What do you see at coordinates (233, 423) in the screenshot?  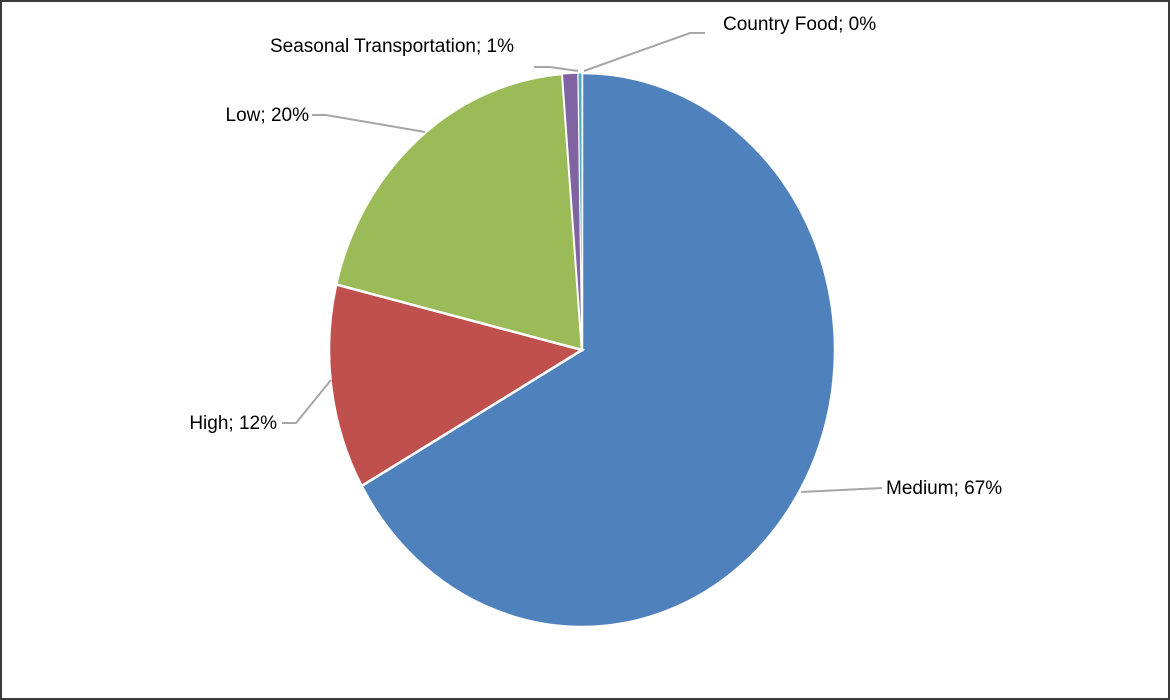 I see `label-high: High; 12%` at bounding box center [233, 423].